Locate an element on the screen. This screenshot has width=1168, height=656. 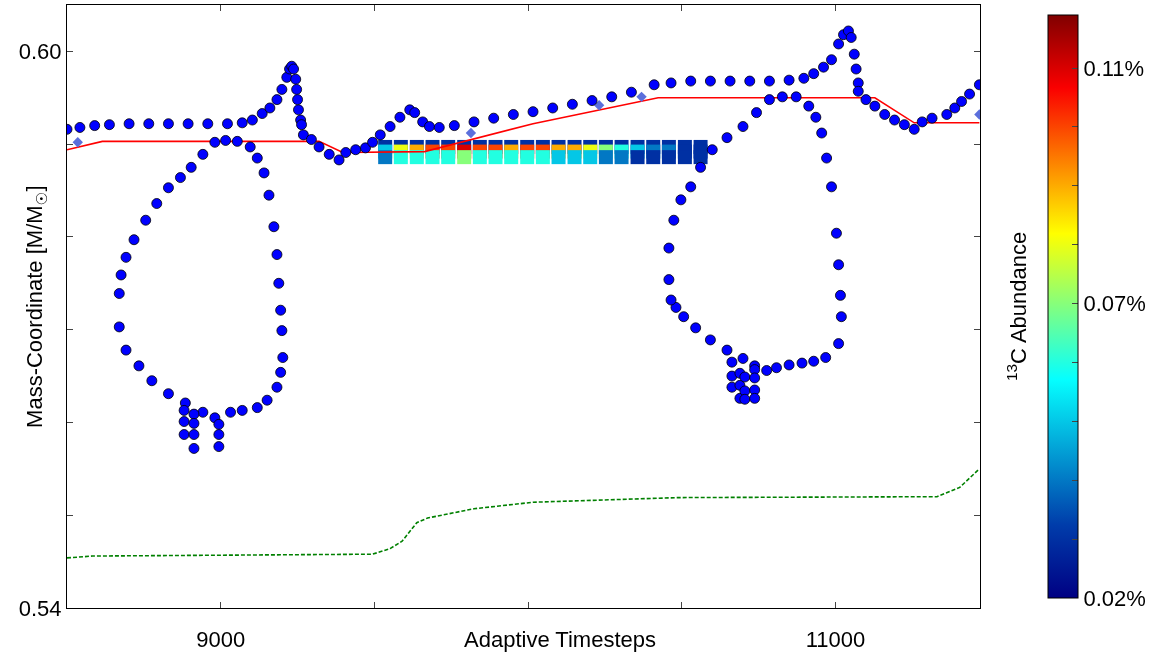
y-tick-label: 0.60 is located at coordinates (40, 52).